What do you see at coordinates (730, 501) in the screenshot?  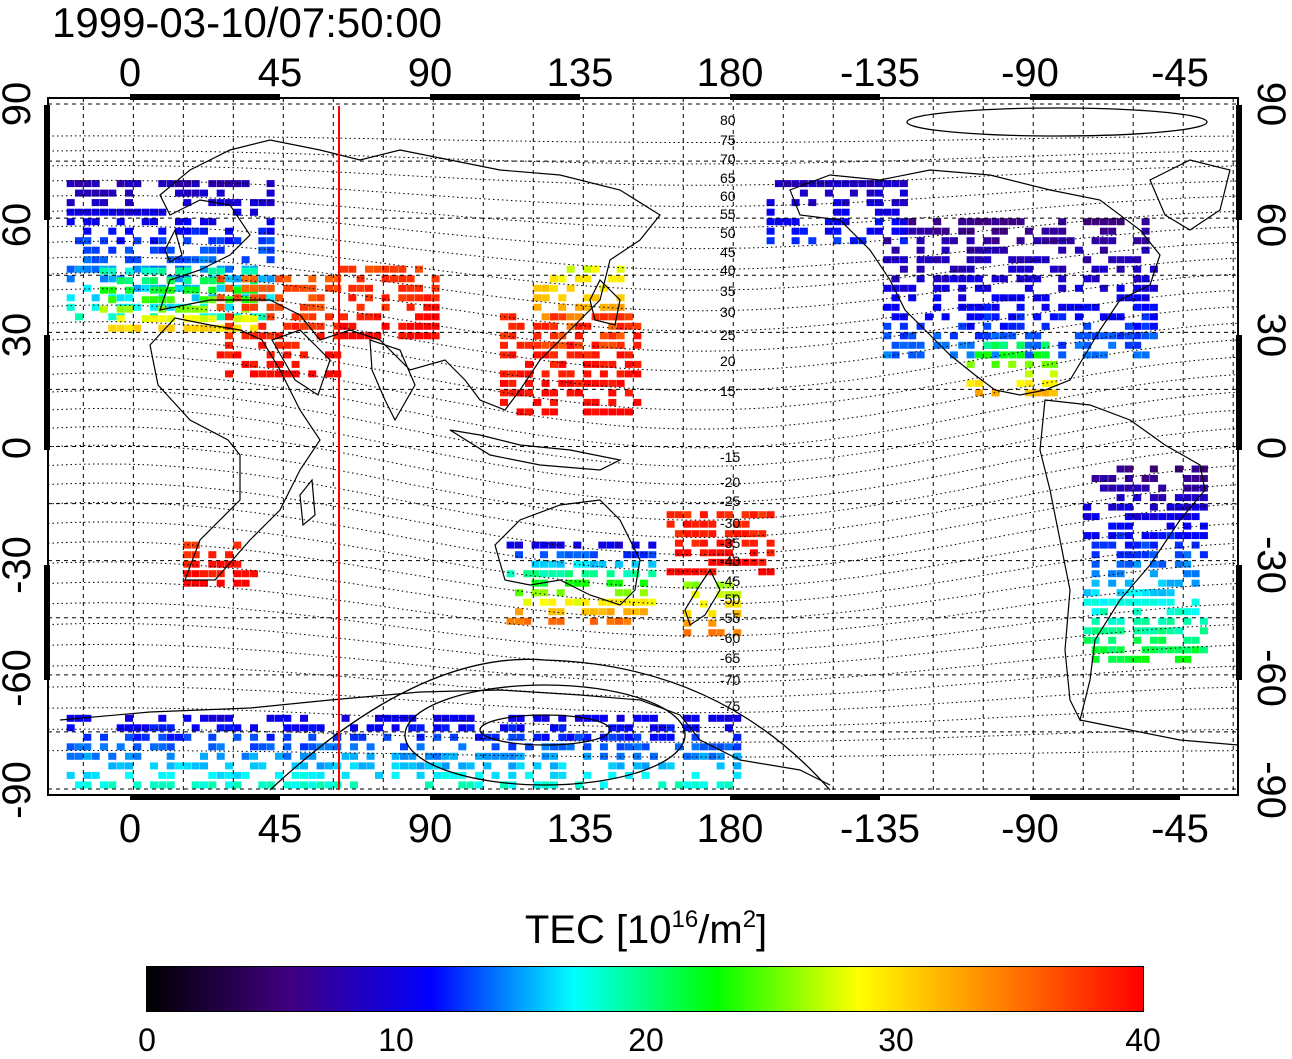 I see `contour-label: -25` at bounding box center [730, 501].